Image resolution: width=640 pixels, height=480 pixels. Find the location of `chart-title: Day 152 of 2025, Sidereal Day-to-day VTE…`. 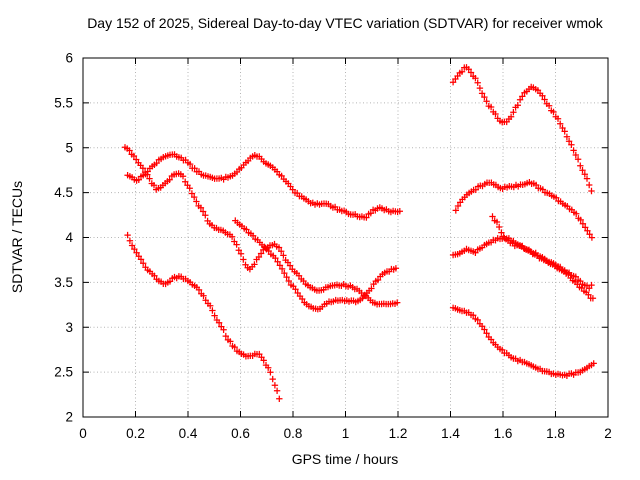

chart-title: Day 152 of 2025, Sidereal Day-to-day VTE… is located at coordinates (345, 23).